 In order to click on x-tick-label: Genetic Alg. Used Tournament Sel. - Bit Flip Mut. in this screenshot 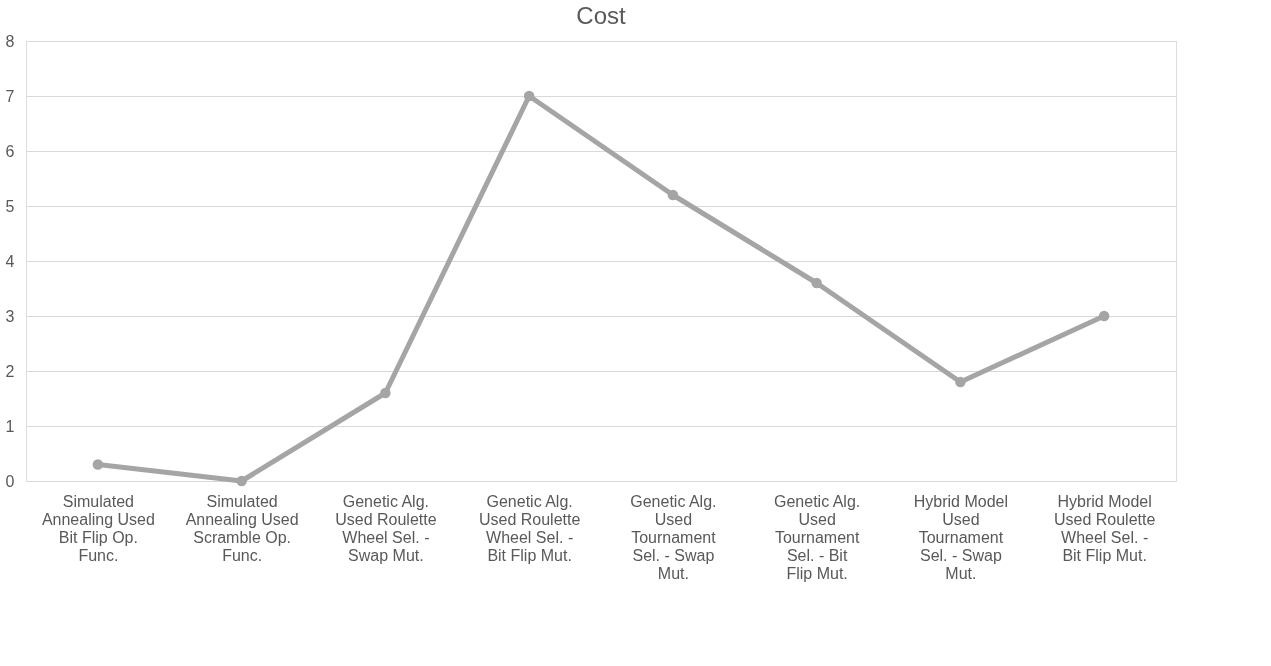, I will do `click(817, 537)`.